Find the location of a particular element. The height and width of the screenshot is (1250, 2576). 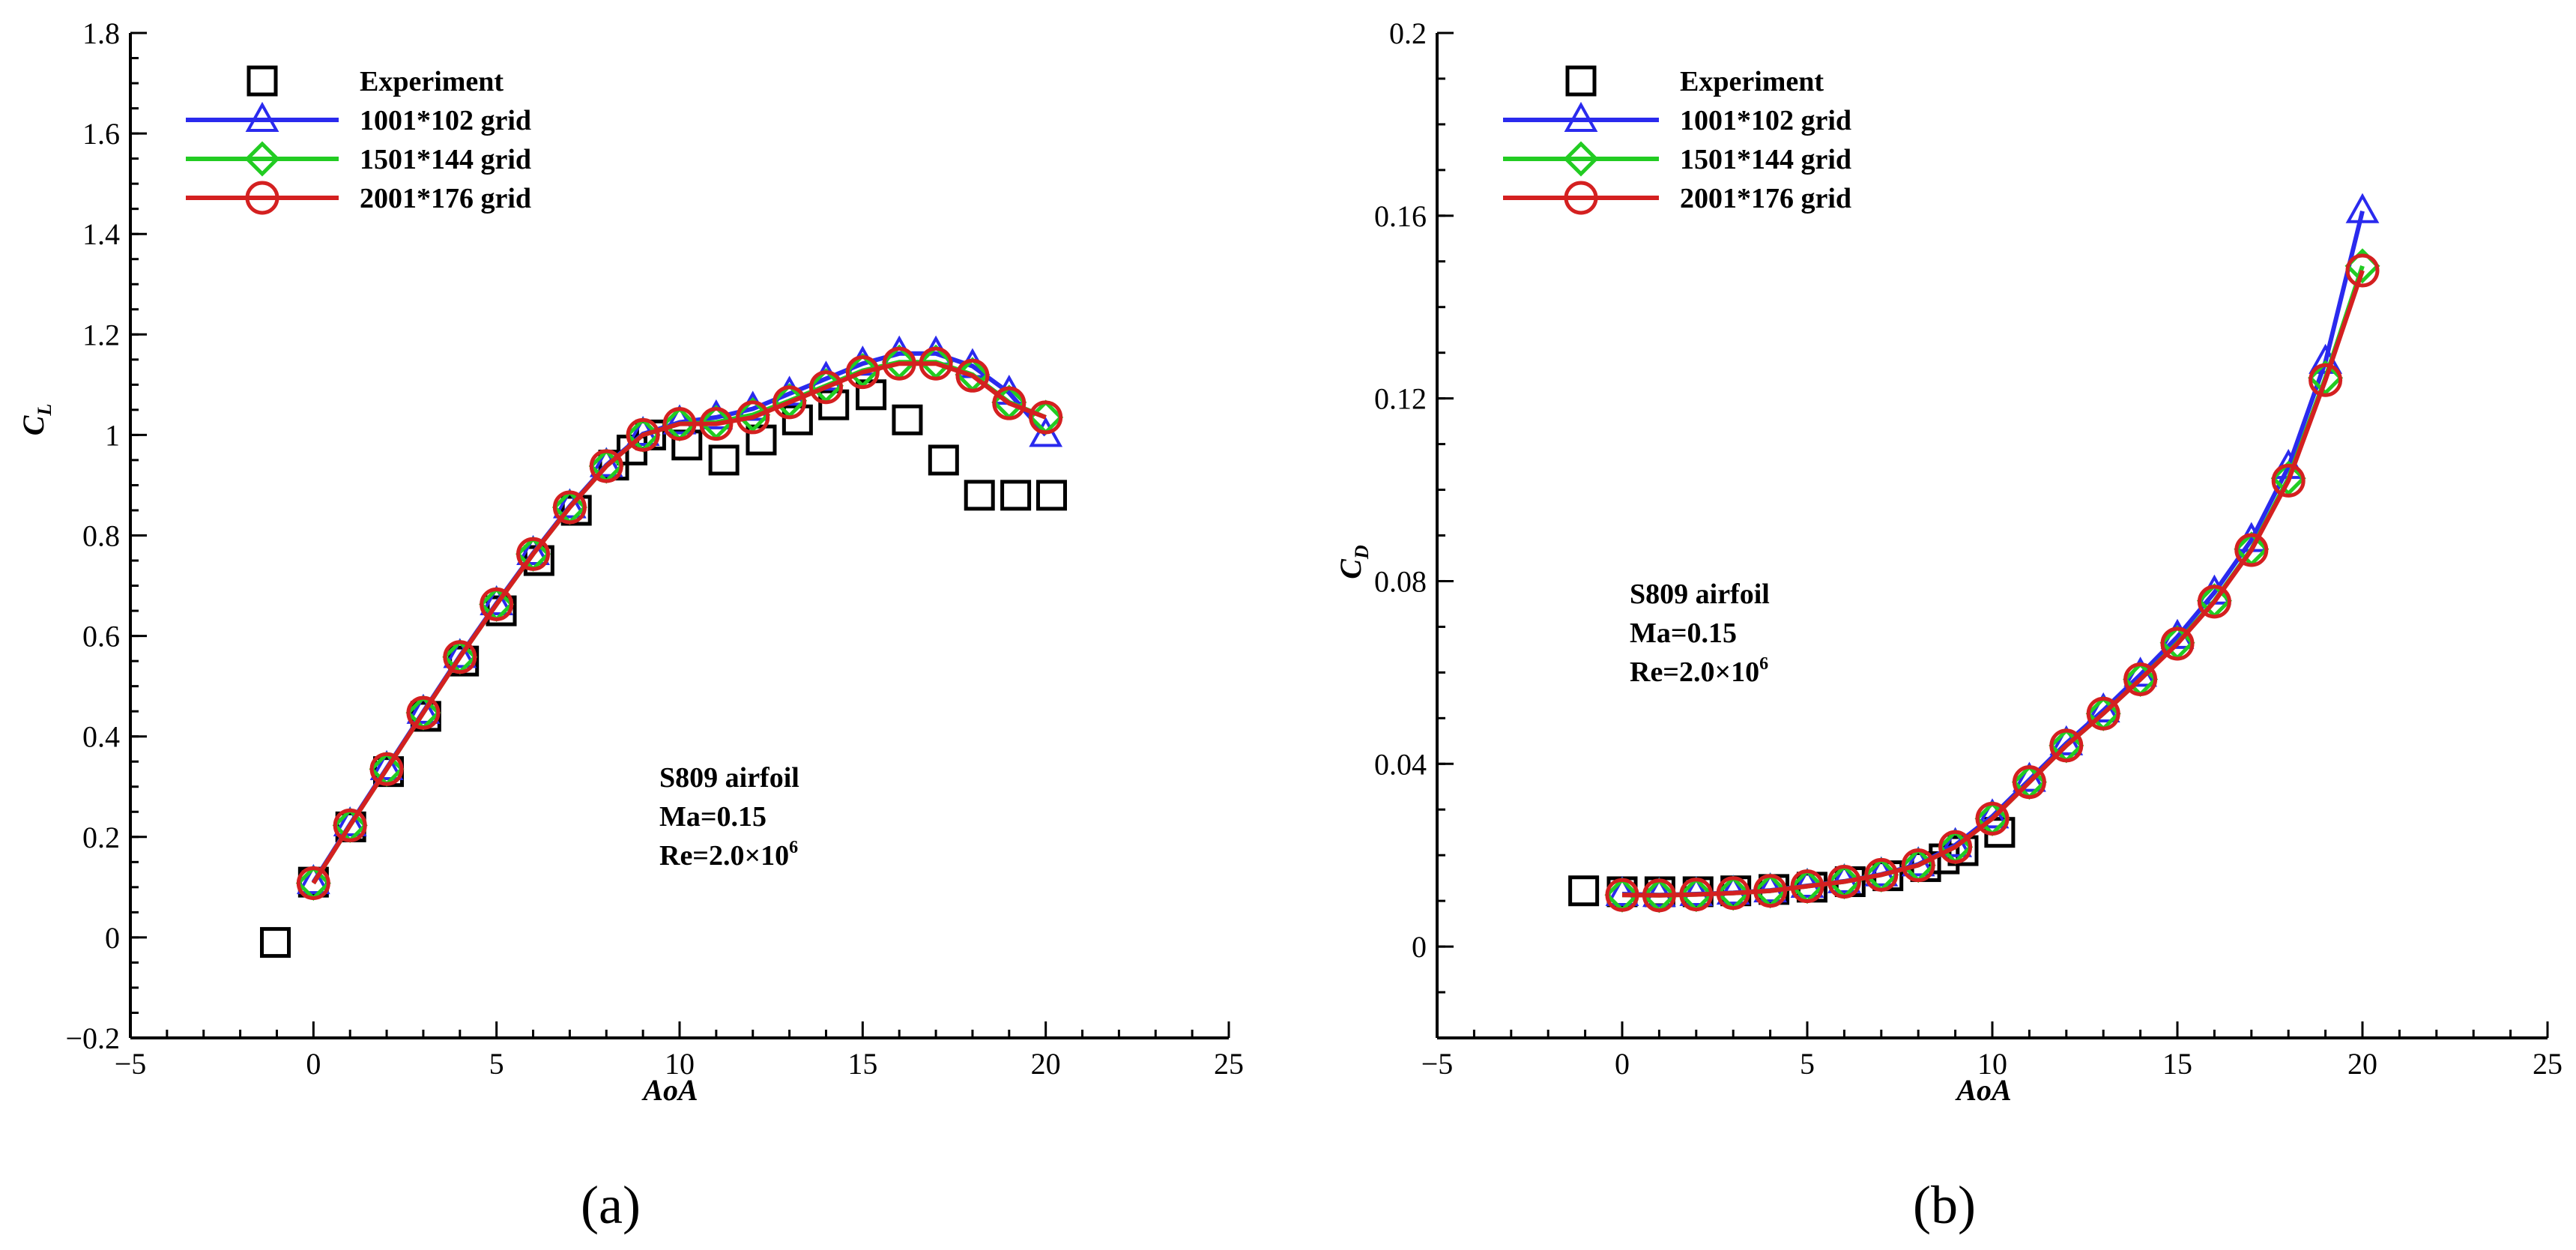

annotation-reynolds-exp: 6 is located at coordinates (793, 847).